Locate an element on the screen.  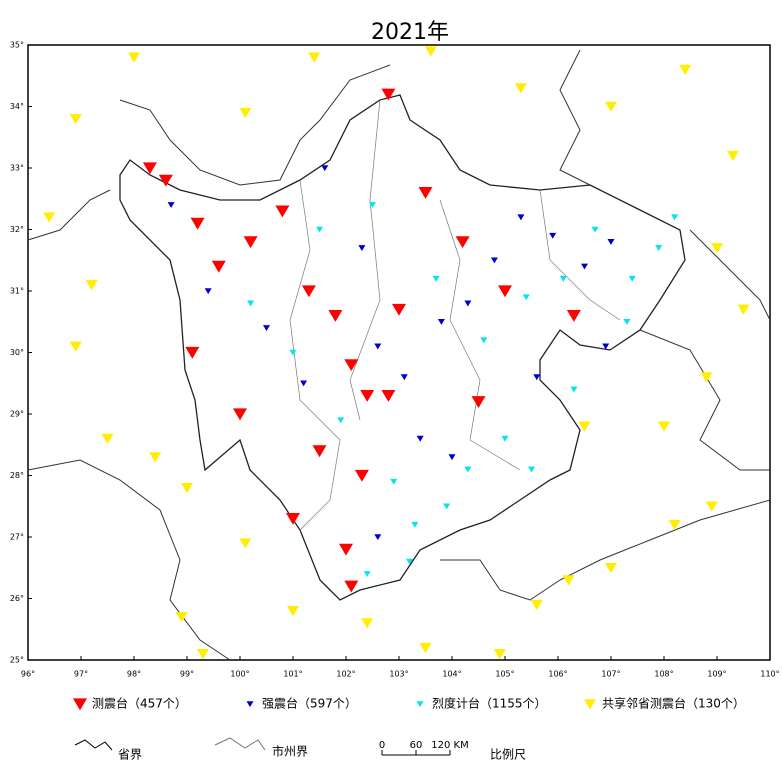
x-tick-label: 102° is located at coordinates (345, 674).